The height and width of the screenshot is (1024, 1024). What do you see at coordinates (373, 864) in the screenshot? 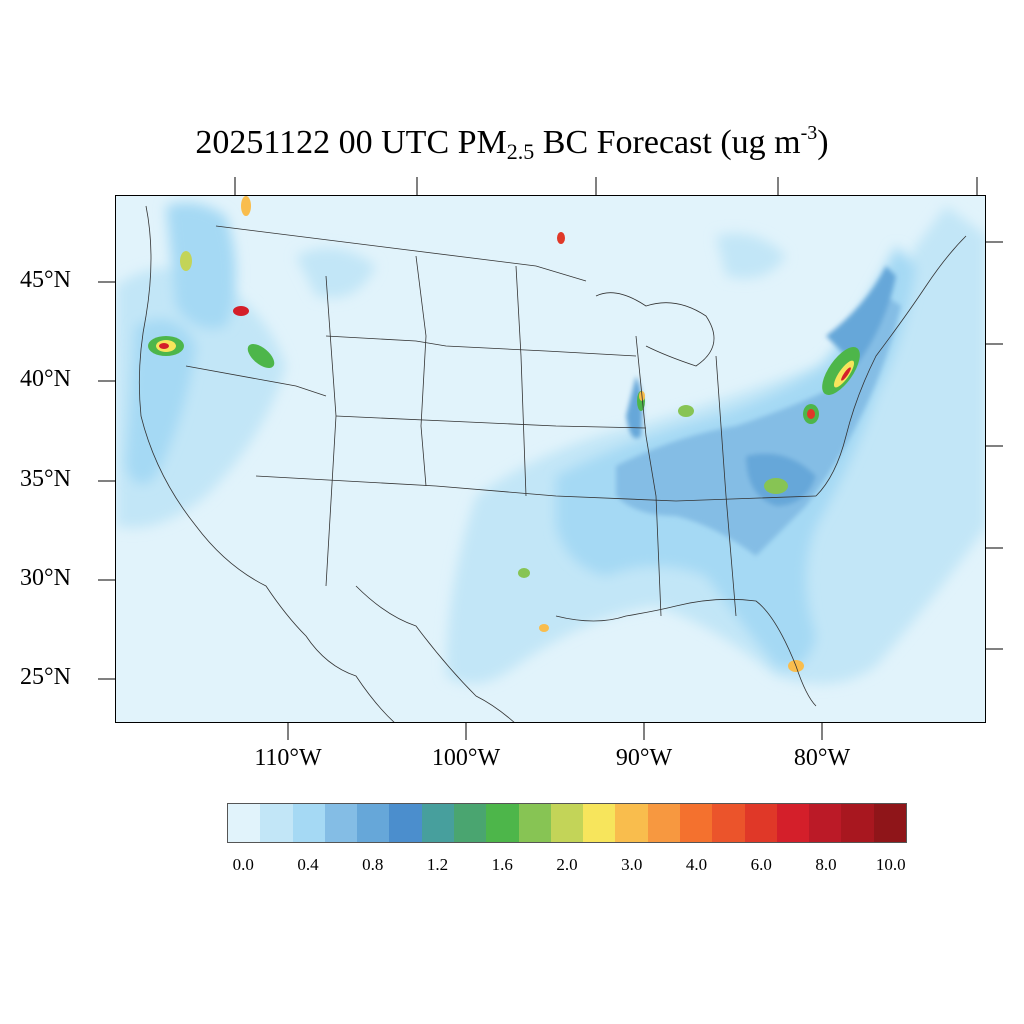
I see `colorbar-label: 0.8` at bounding box center [373, 864].